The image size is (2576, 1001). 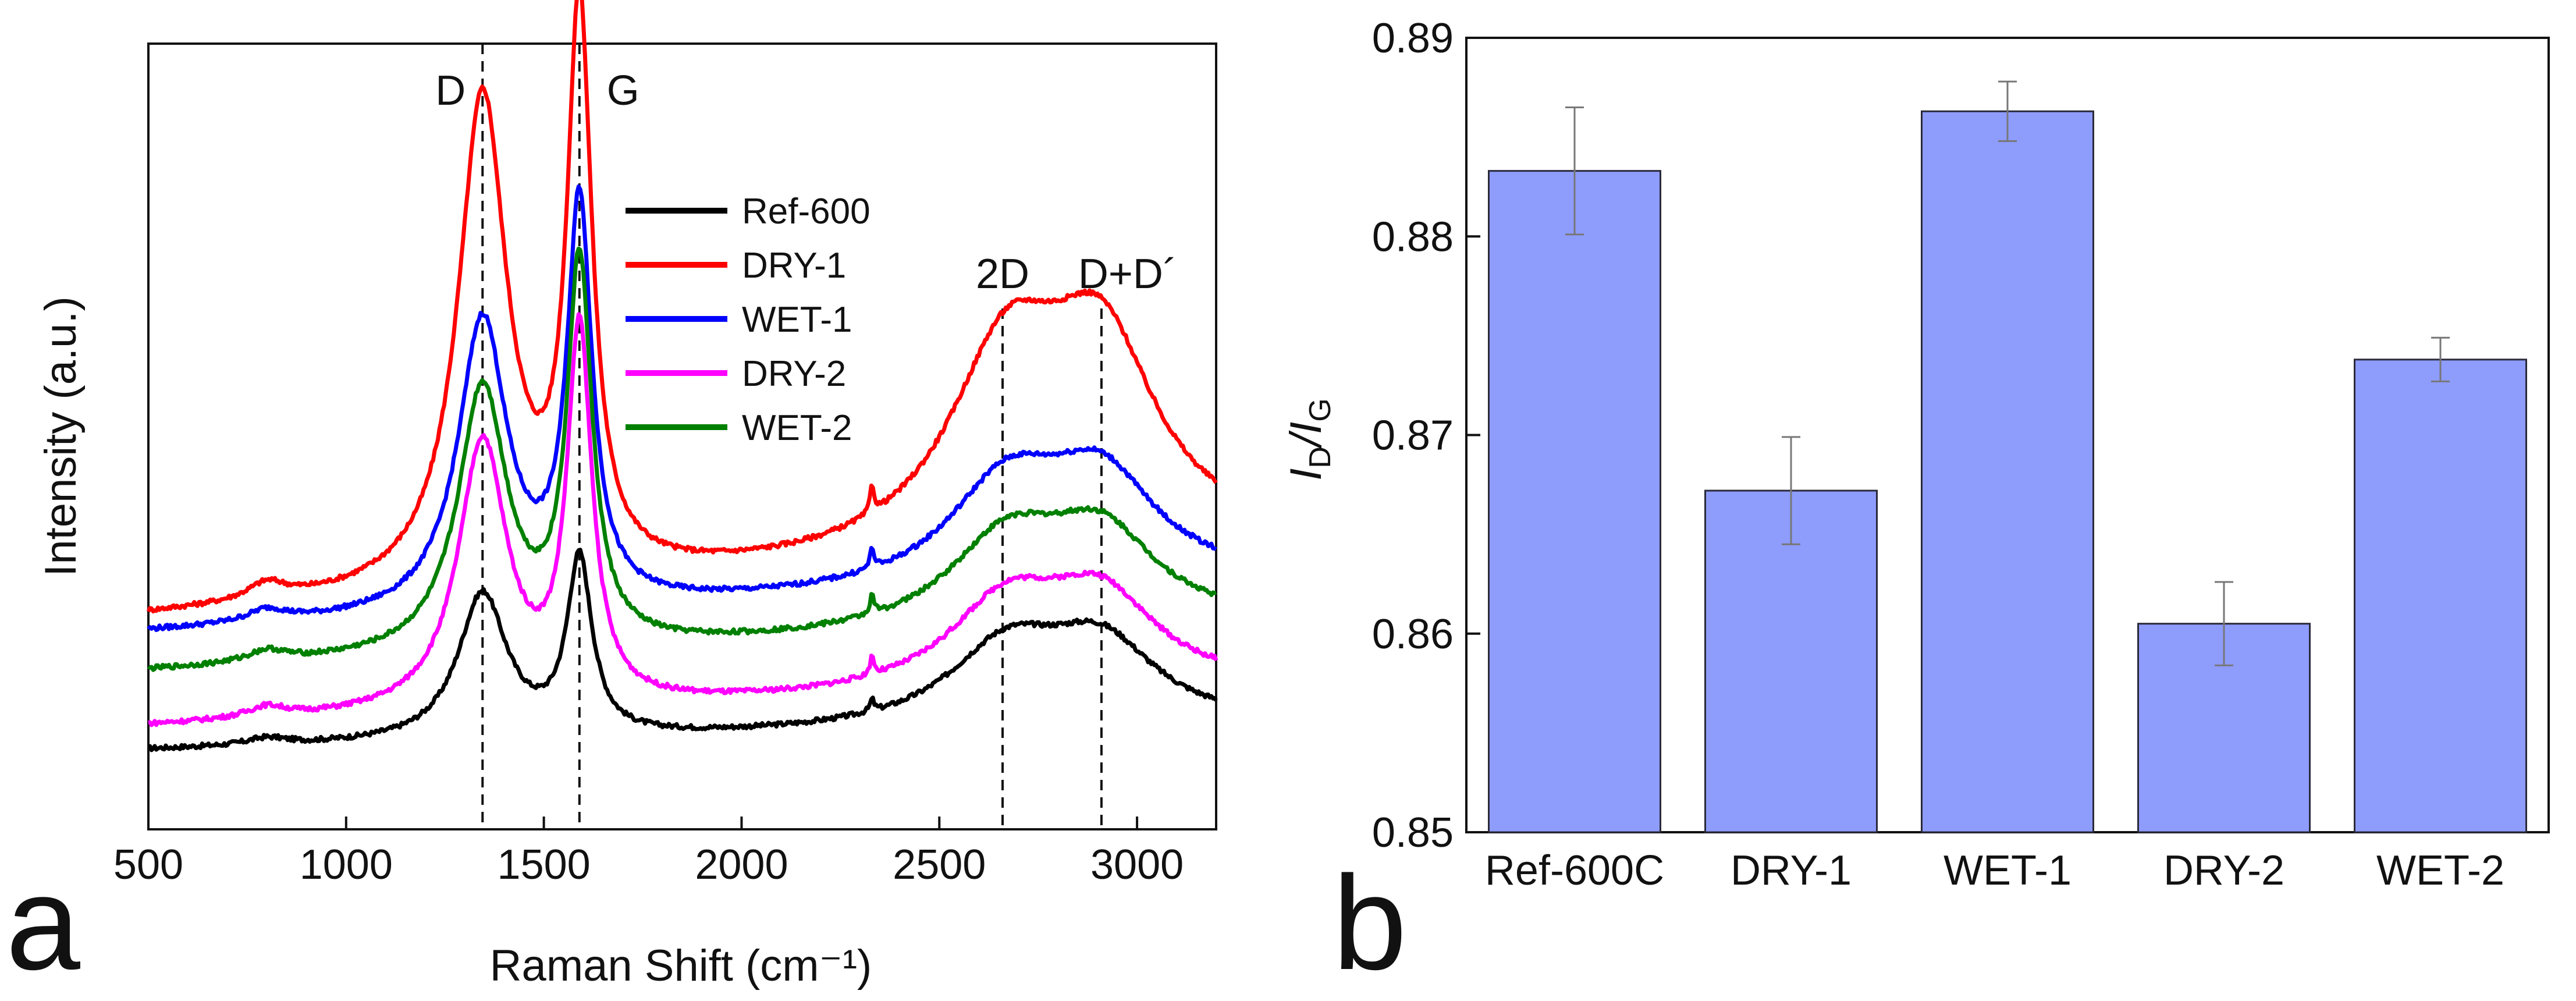 What do you see at coordinates (623, 91) in the screenshot?
I see `peak-label: G` at bounding box center [623, 91].